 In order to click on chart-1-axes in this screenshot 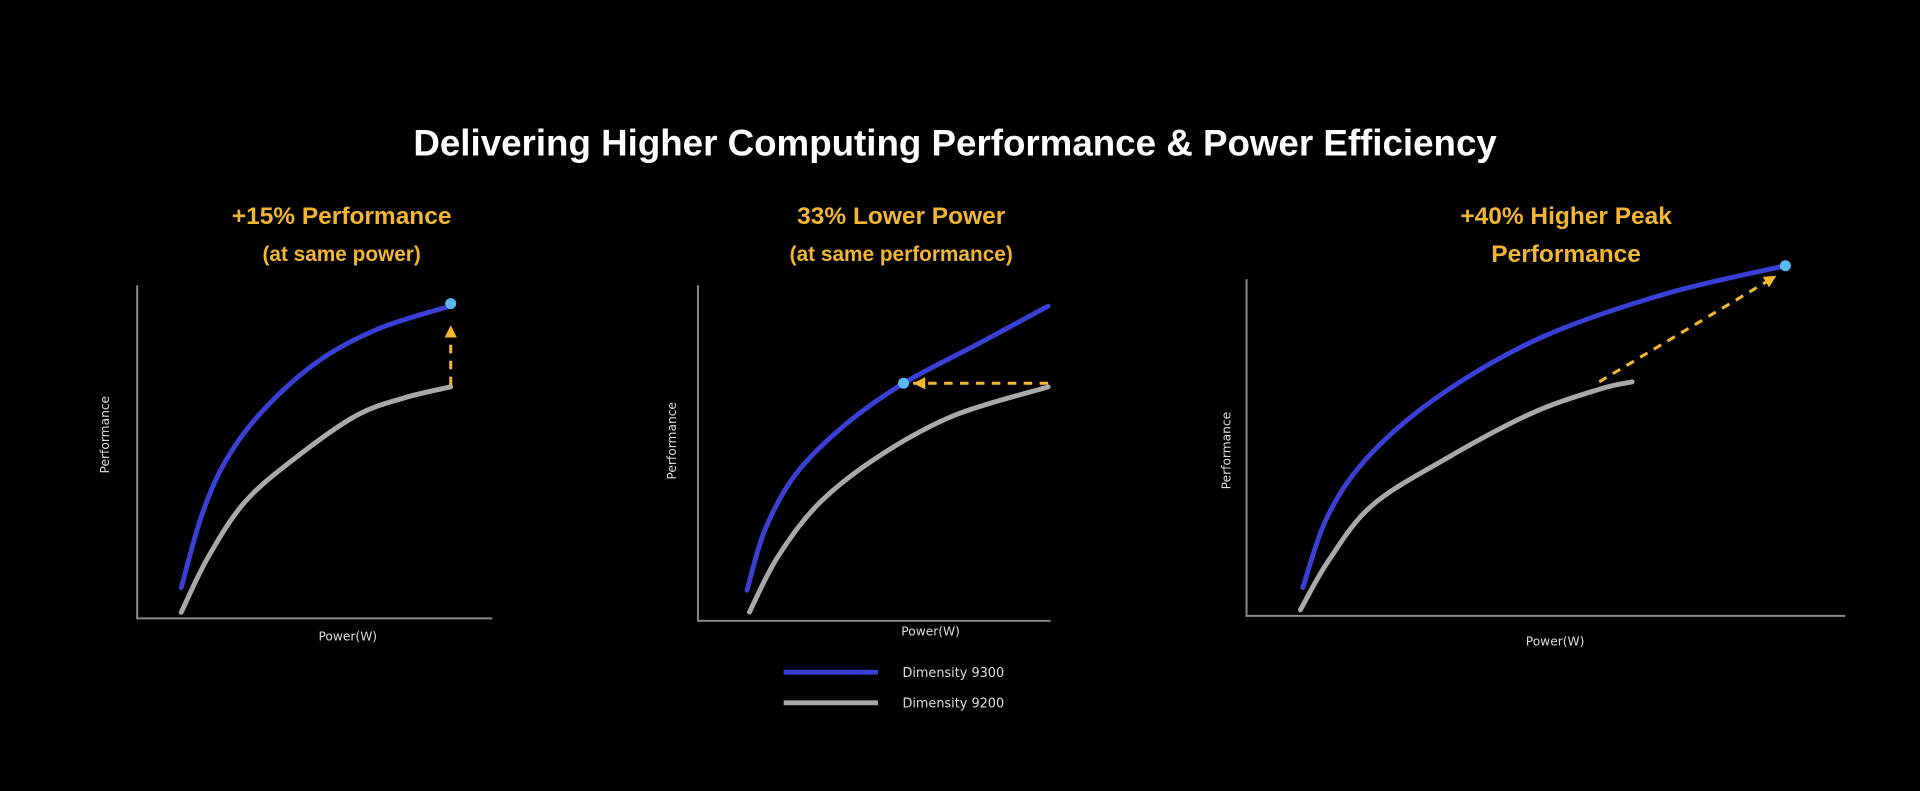, I will do `click(314, 452)`.